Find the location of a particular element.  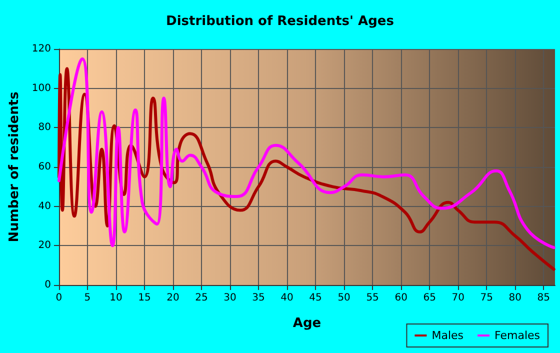

x-tick-label: 10 is located at coordinates (116, 298).